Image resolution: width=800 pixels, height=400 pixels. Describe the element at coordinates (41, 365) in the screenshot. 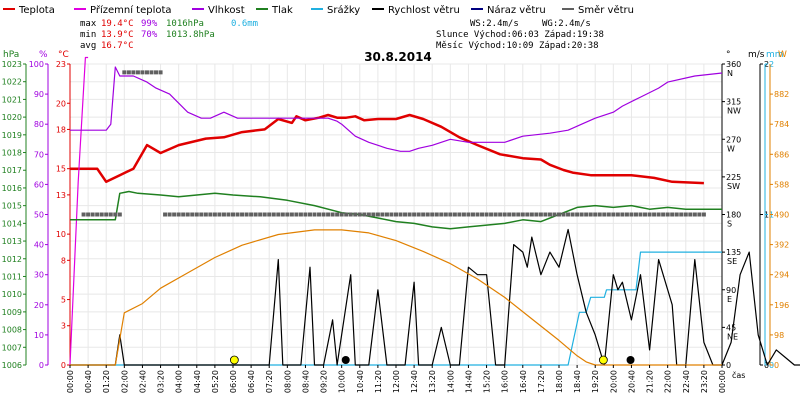

I see `axis-tick-label-percent: 0` at that location.